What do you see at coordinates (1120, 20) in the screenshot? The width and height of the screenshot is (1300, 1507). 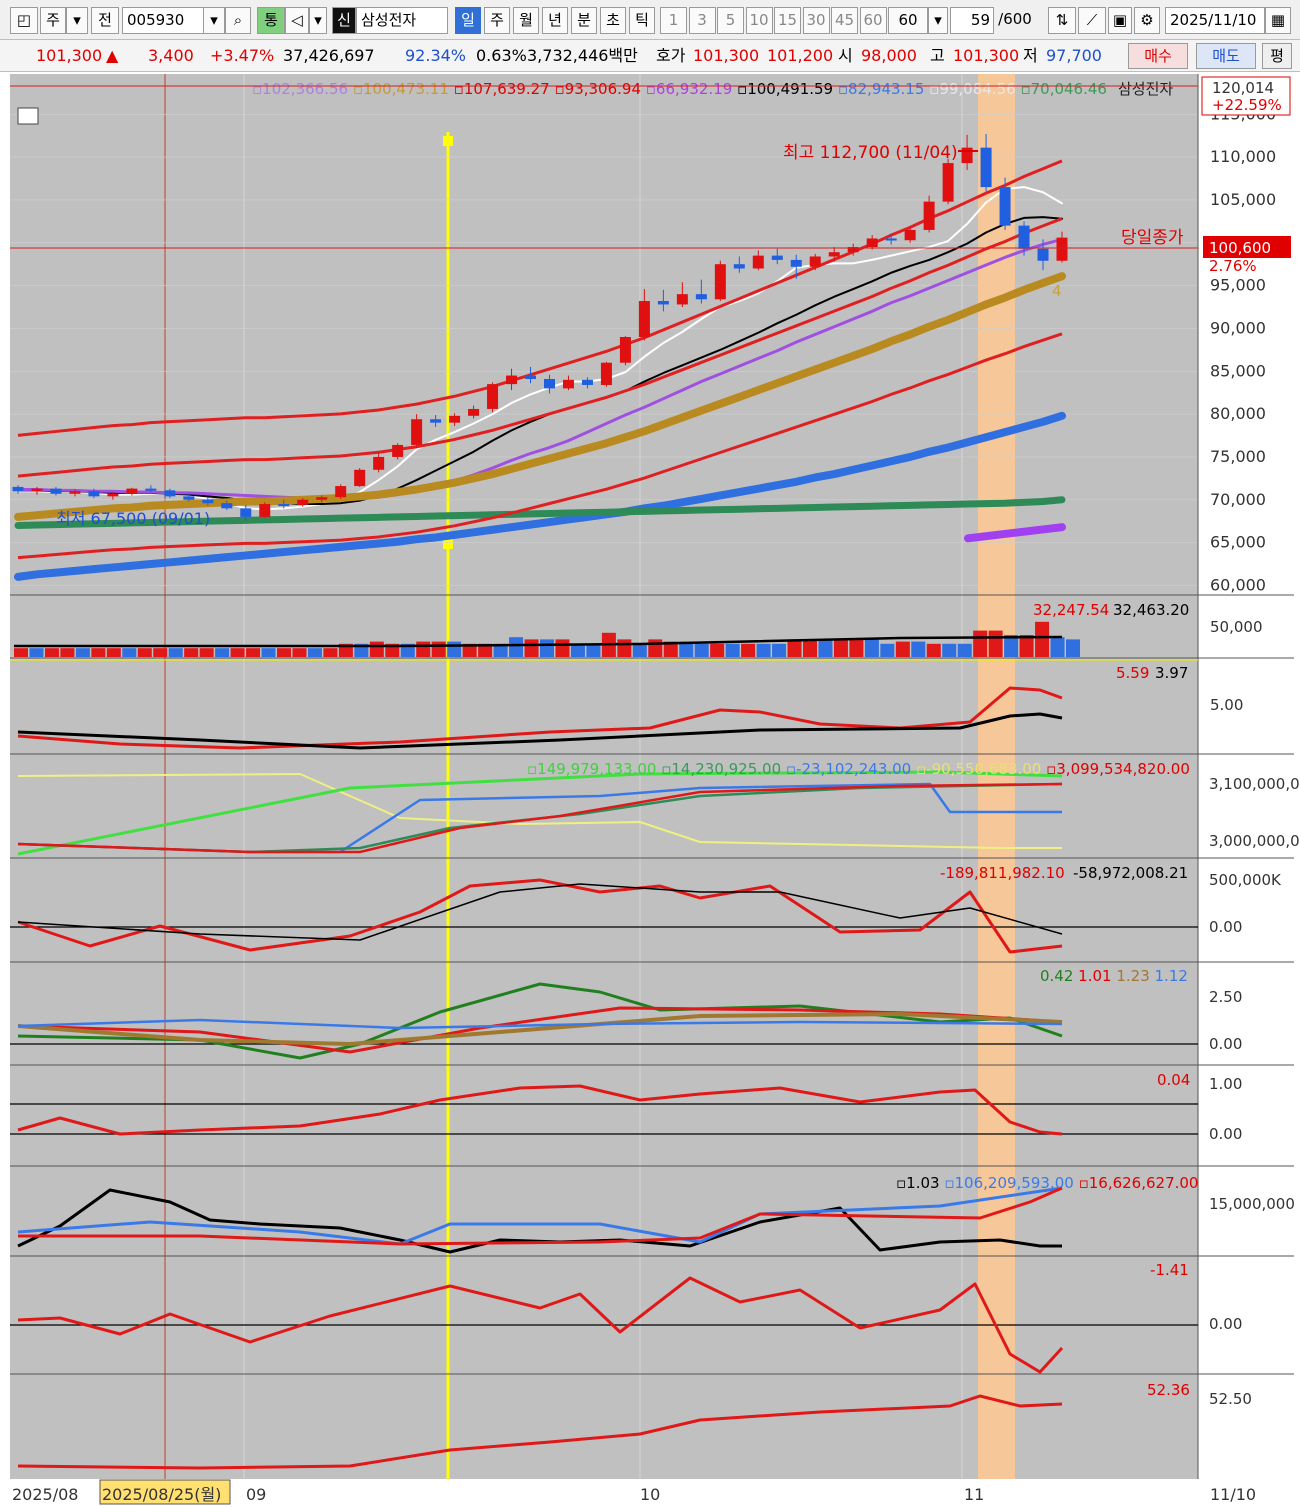 I see `save-icon: ▣` at bounding box center [1120, 20].